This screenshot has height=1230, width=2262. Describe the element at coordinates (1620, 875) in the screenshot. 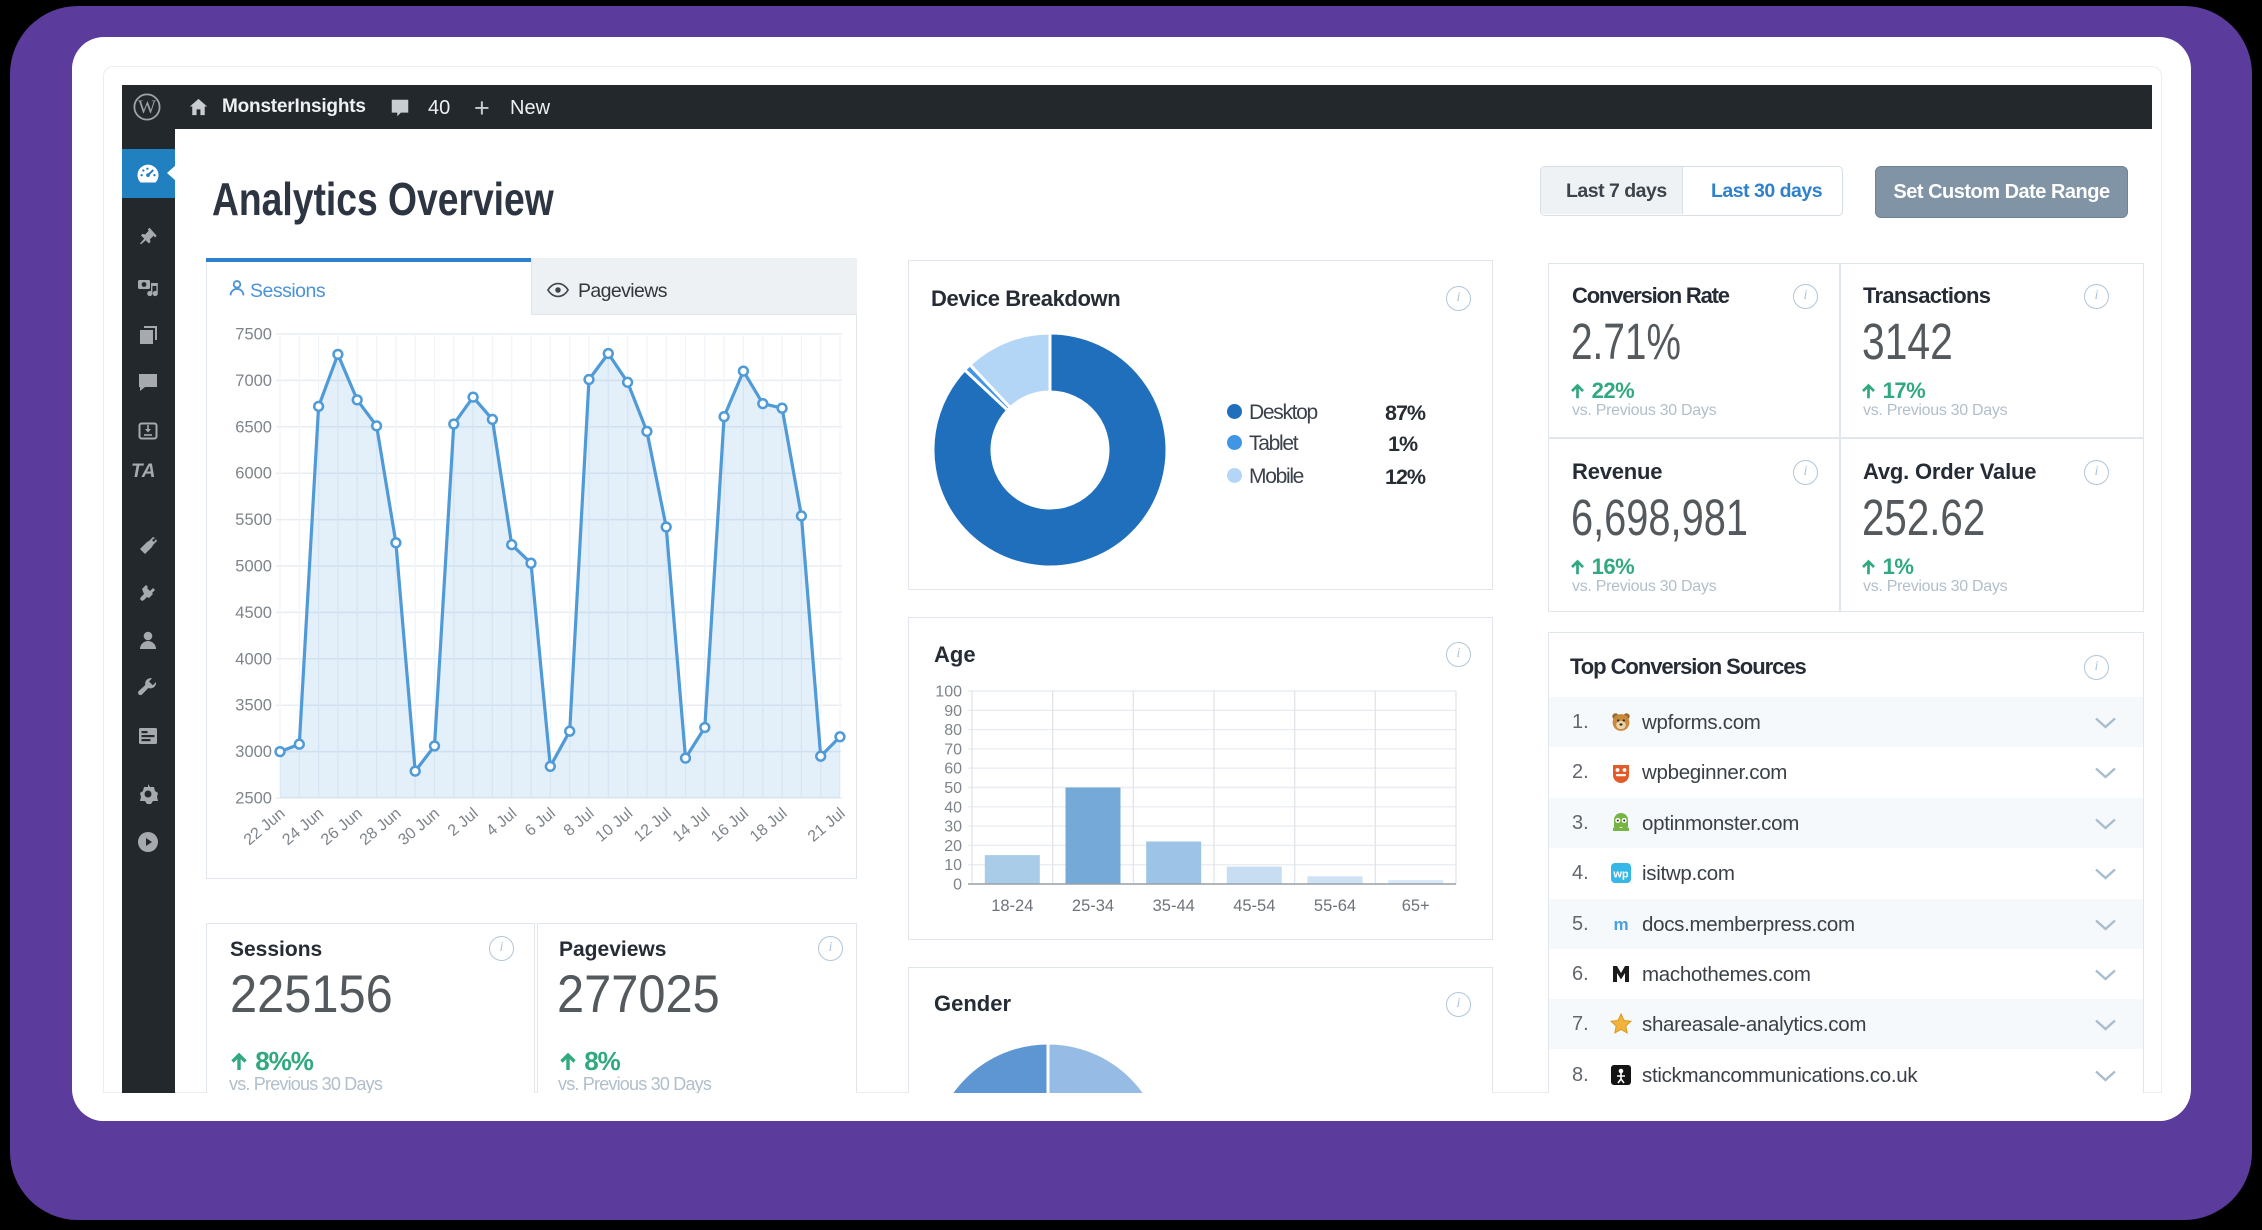

I see `svg-text: wp` at that location.